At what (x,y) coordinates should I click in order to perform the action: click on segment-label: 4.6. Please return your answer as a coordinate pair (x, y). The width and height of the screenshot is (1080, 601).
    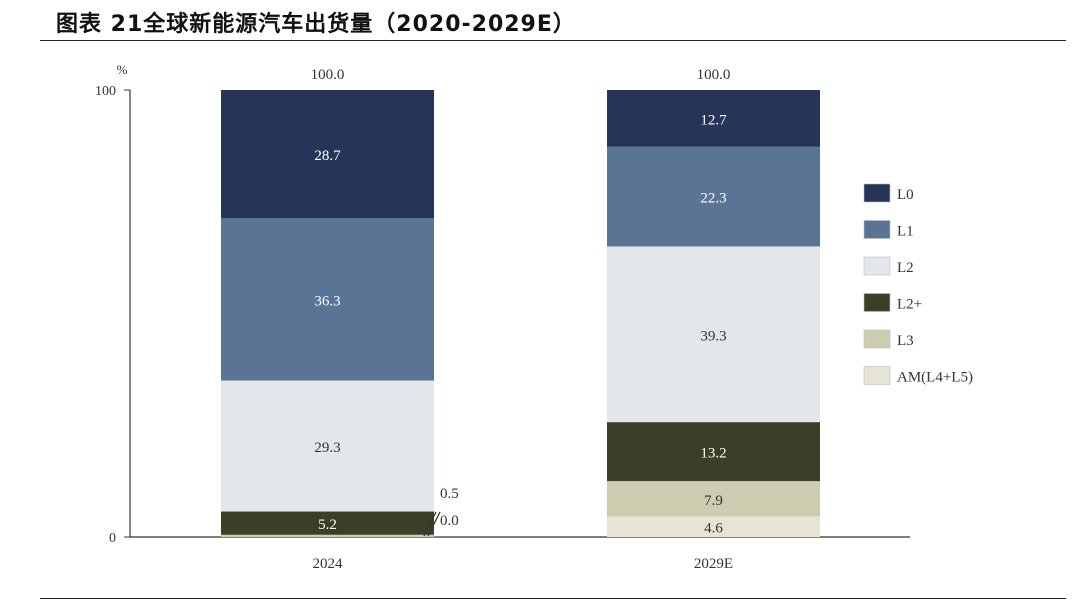
    Looking at the image, I should click on (713, 529).